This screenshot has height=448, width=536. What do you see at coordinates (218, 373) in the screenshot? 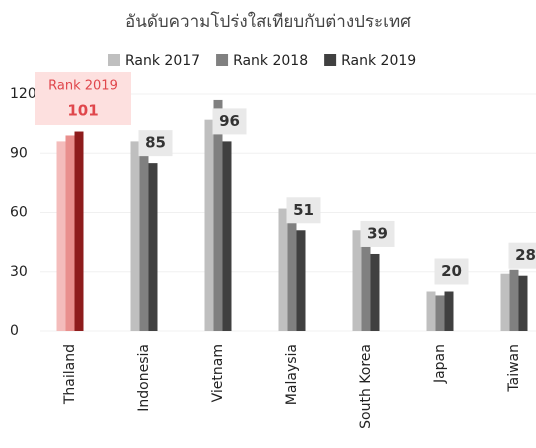
I see `x-tick-label: Vietnam` at bounding box center [218, 373].